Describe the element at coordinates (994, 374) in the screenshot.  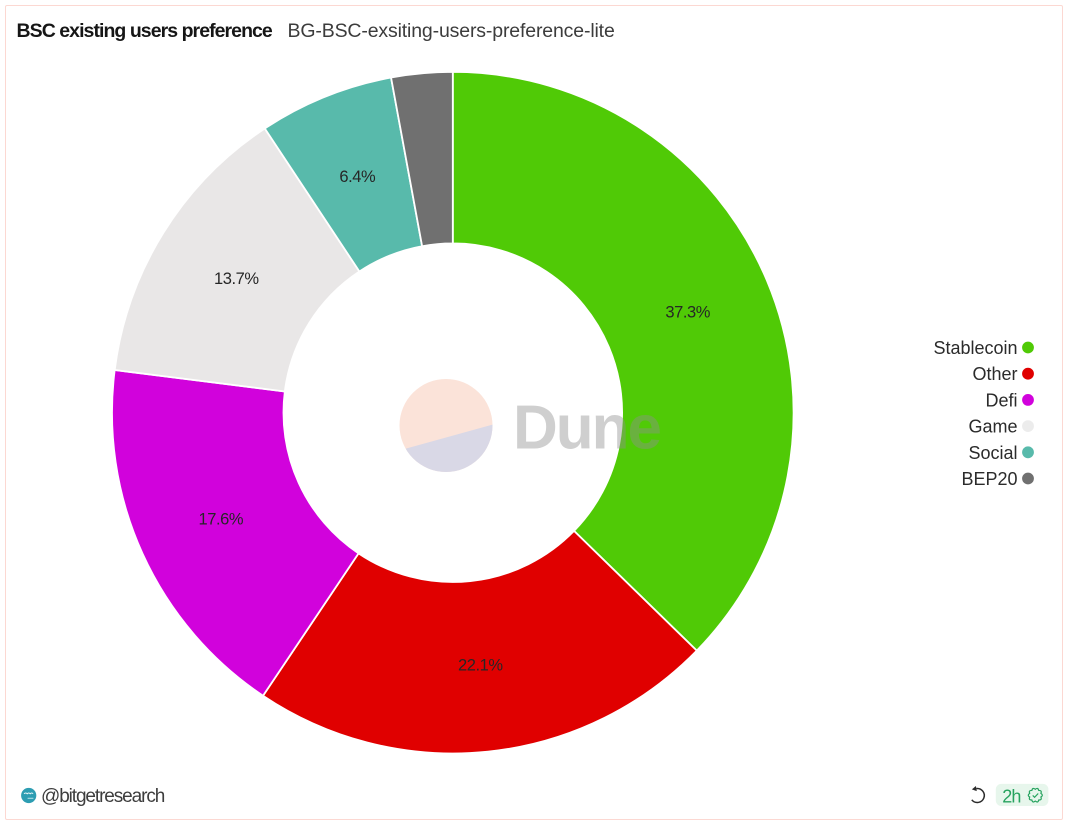
I see `svg-text: Other` at that location.